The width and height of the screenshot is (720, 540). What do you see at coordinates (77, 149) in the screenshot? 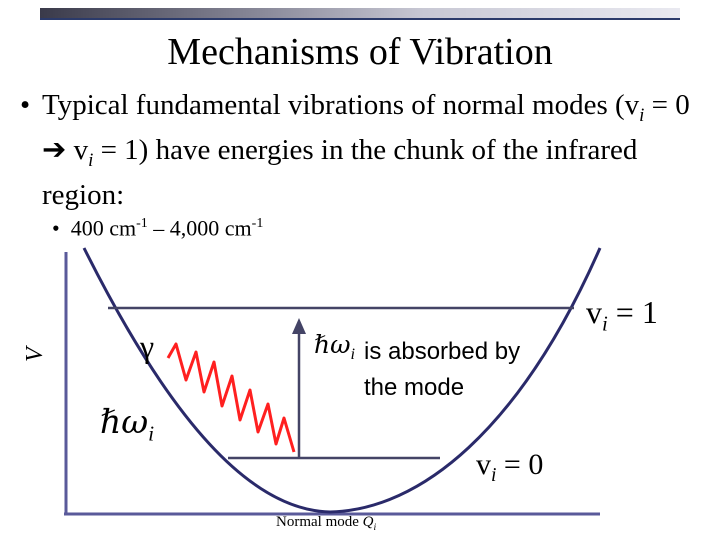
I see `bullet-text-part: v` at bounding box center [77, 149].